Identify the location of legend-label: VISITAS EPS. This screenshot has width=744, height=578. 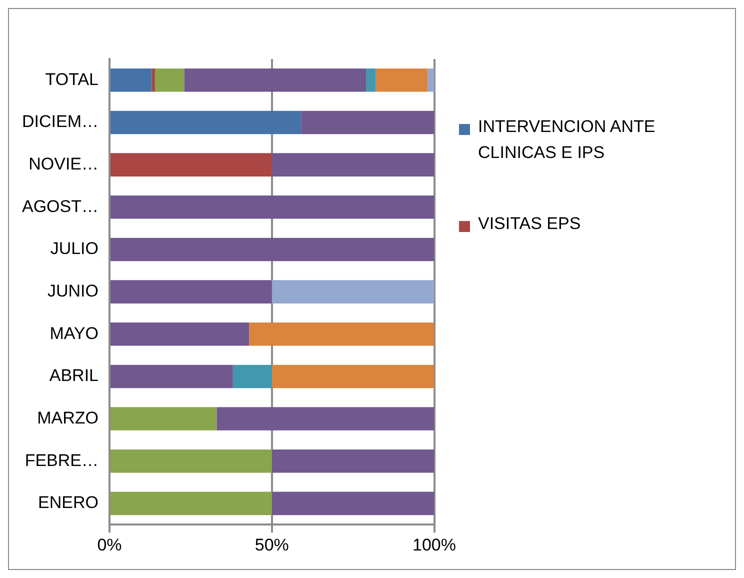
(529, 224).